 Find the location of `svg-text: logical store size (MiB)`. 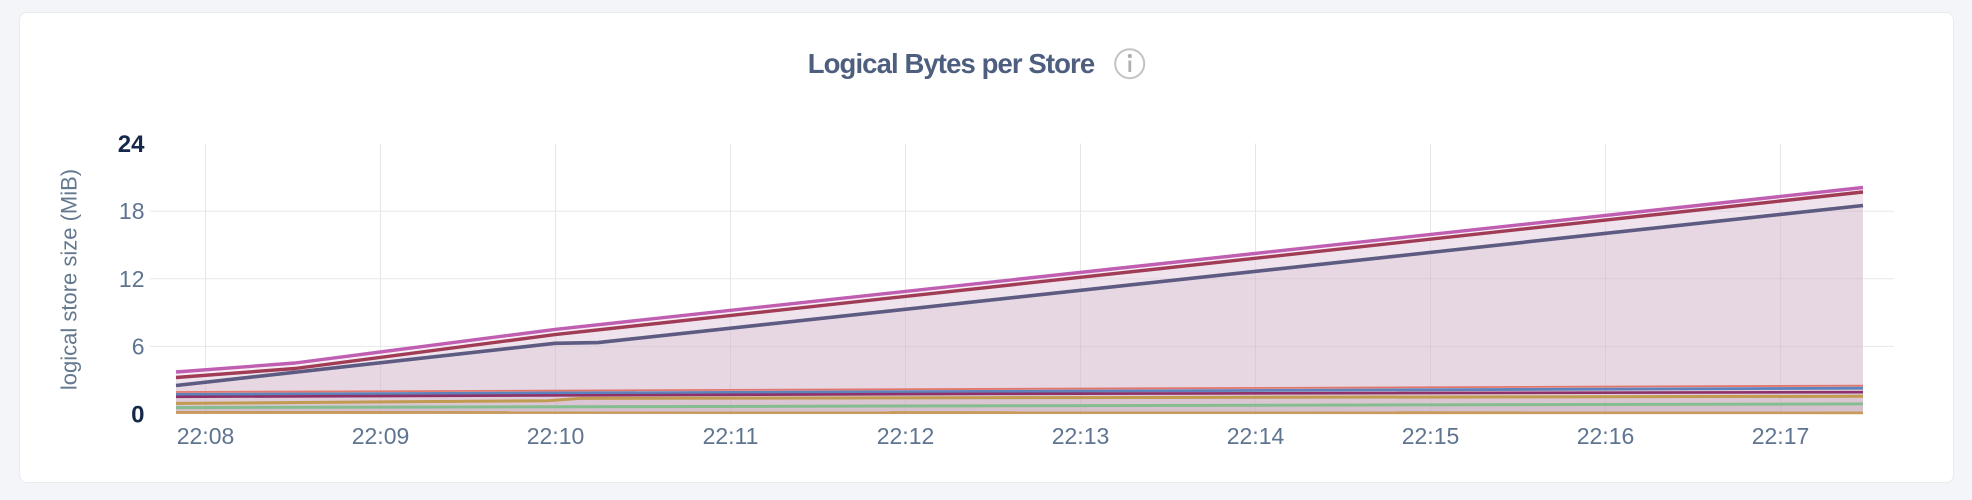

svg-text: logical store size (MiB) is located at coordinates (68, 279).